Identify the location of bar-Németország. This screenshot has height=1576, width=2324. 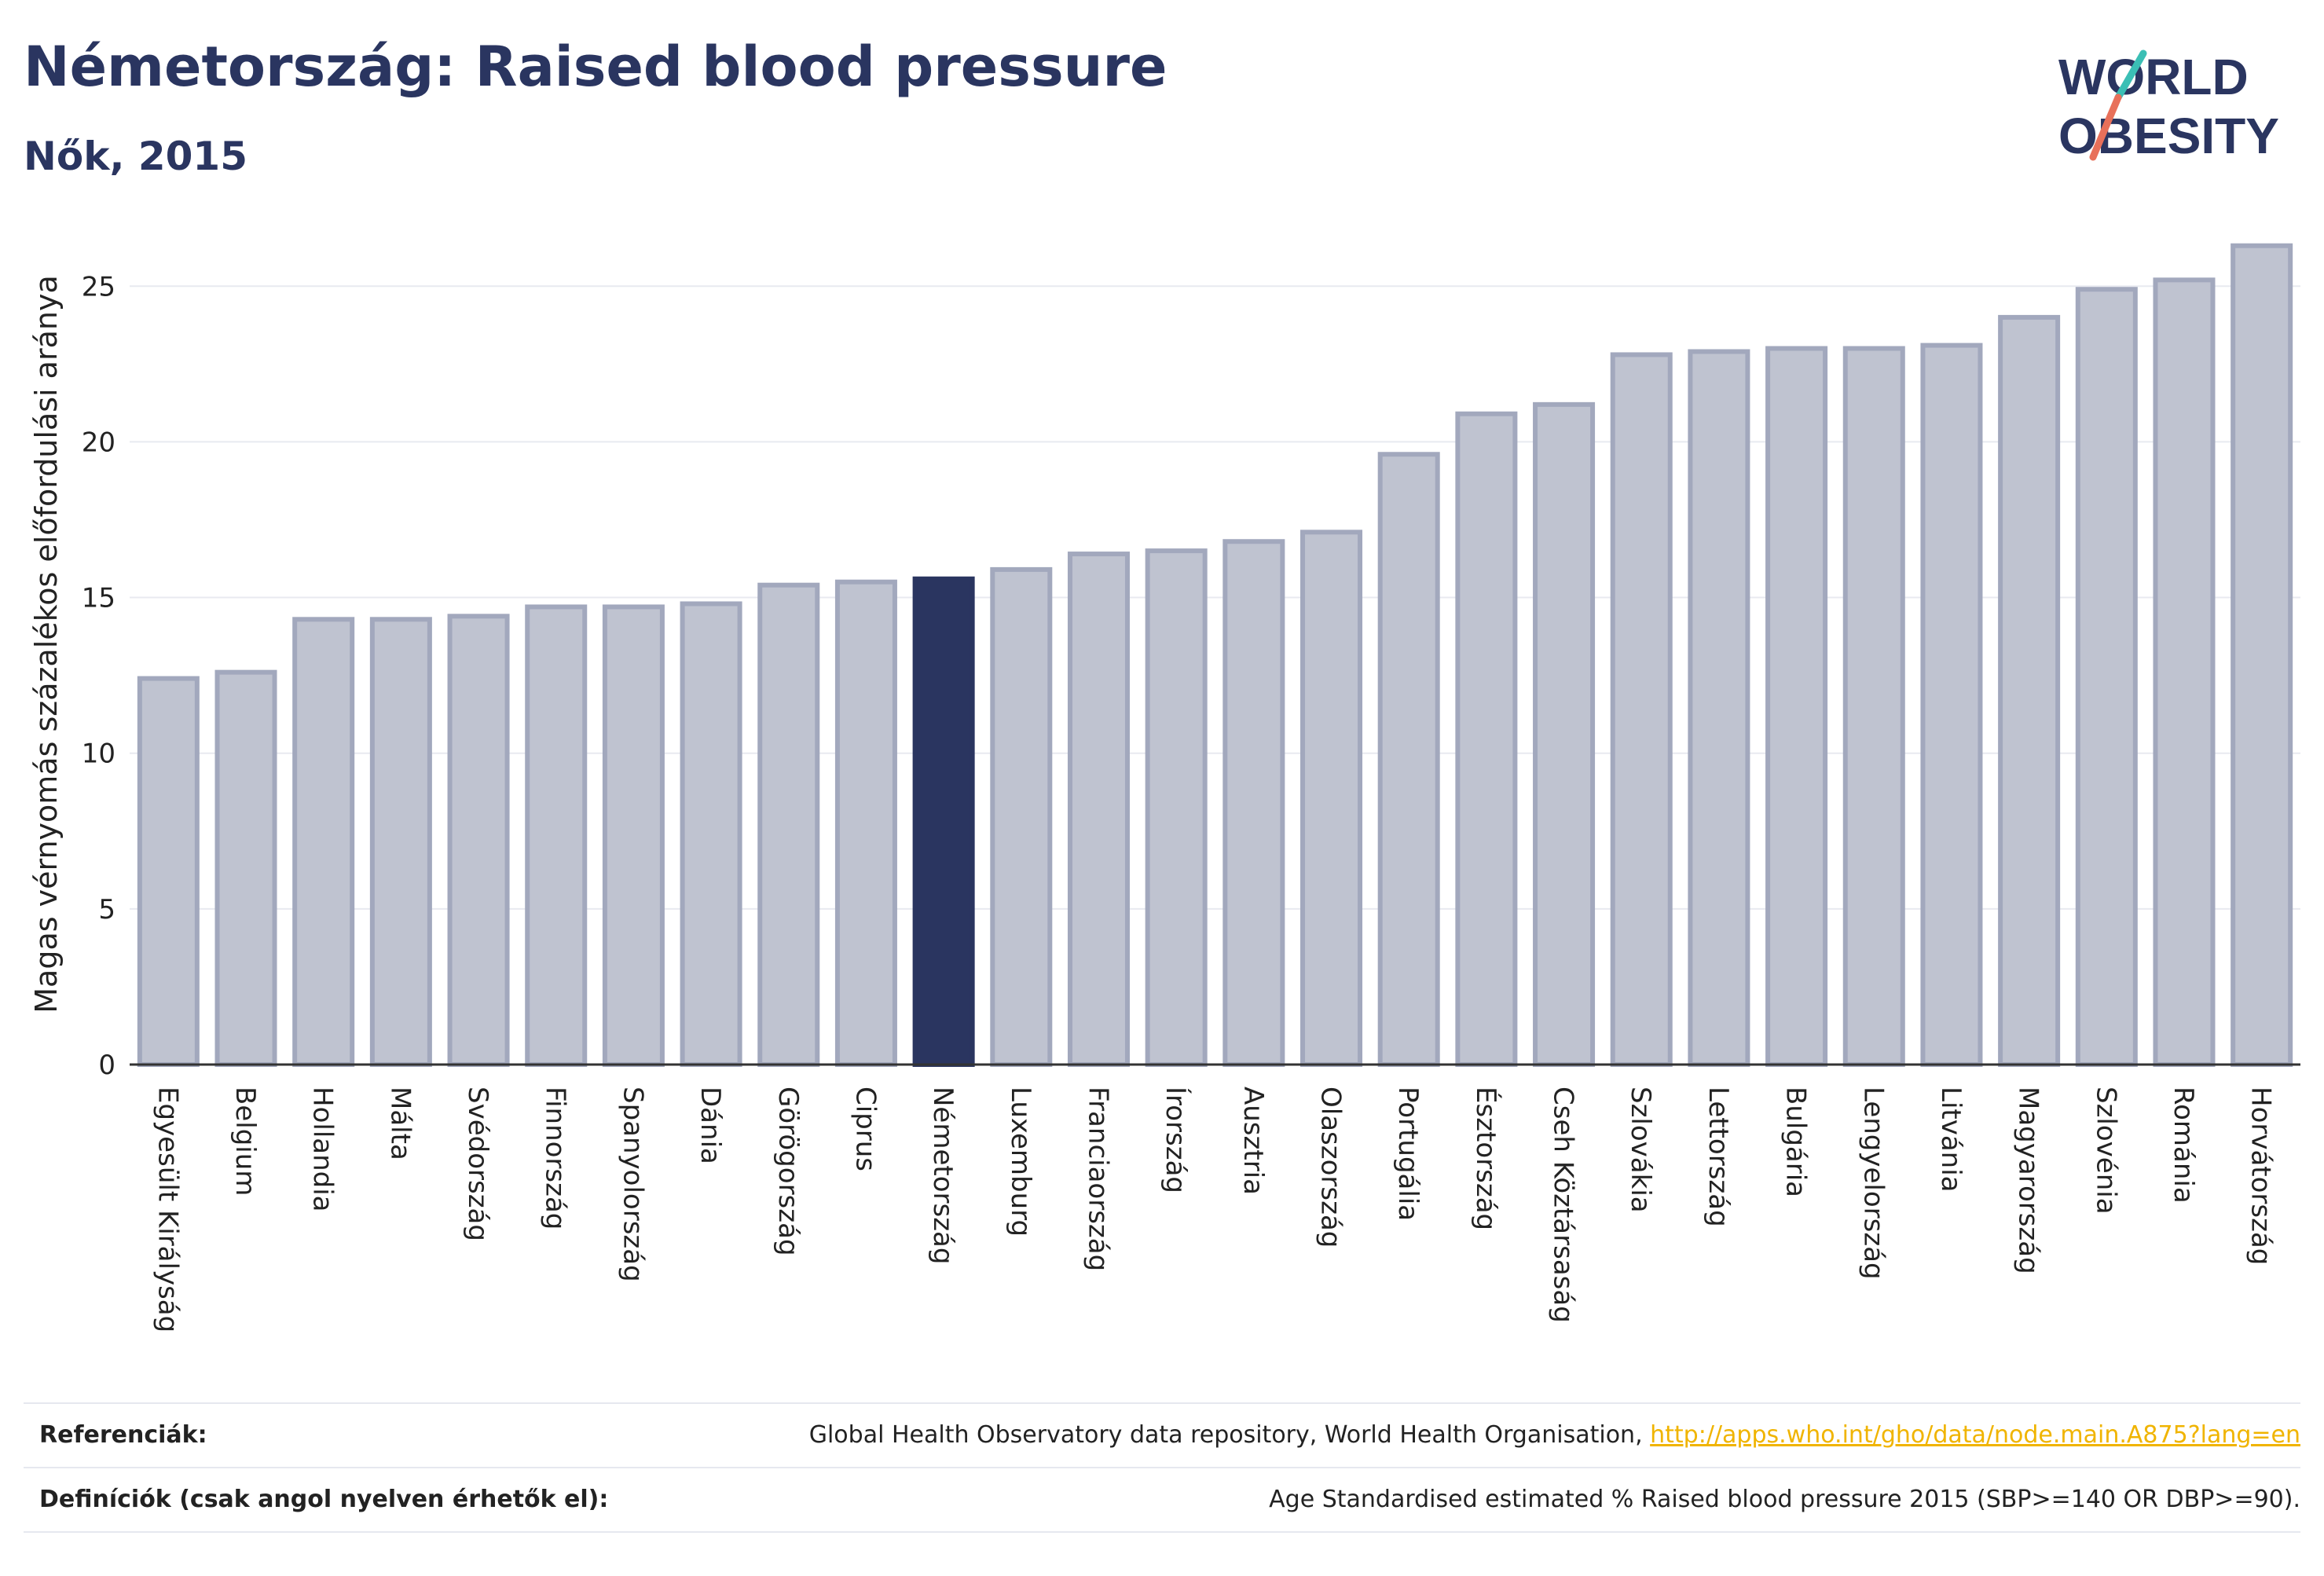
(943, 821).